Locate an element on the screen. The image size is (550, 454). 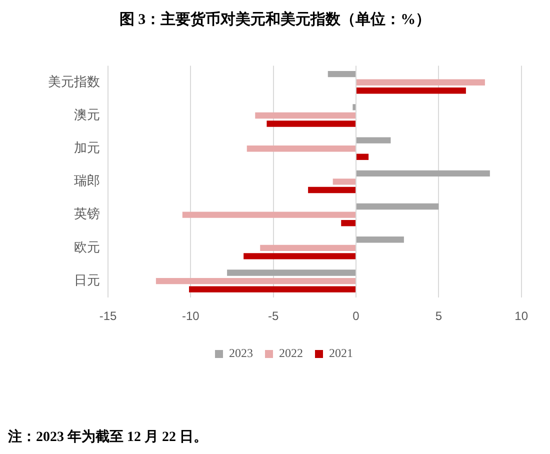
legend-label: 2022 is located at coordinates (291, 353).